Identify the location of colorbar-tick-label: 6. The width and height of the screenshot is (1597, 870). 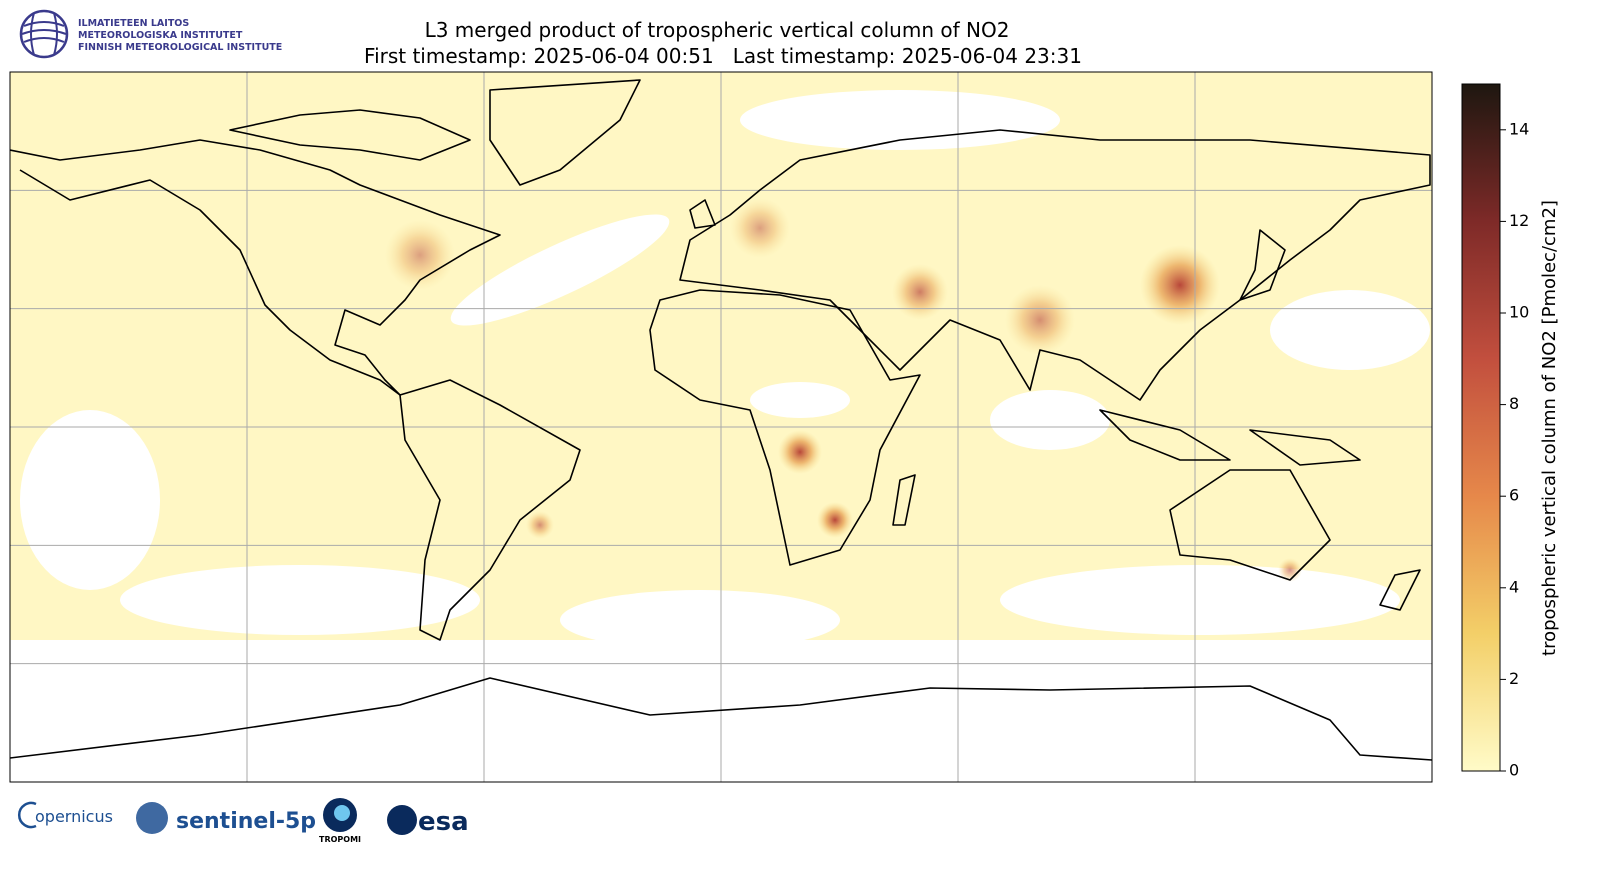
(1514, 495).